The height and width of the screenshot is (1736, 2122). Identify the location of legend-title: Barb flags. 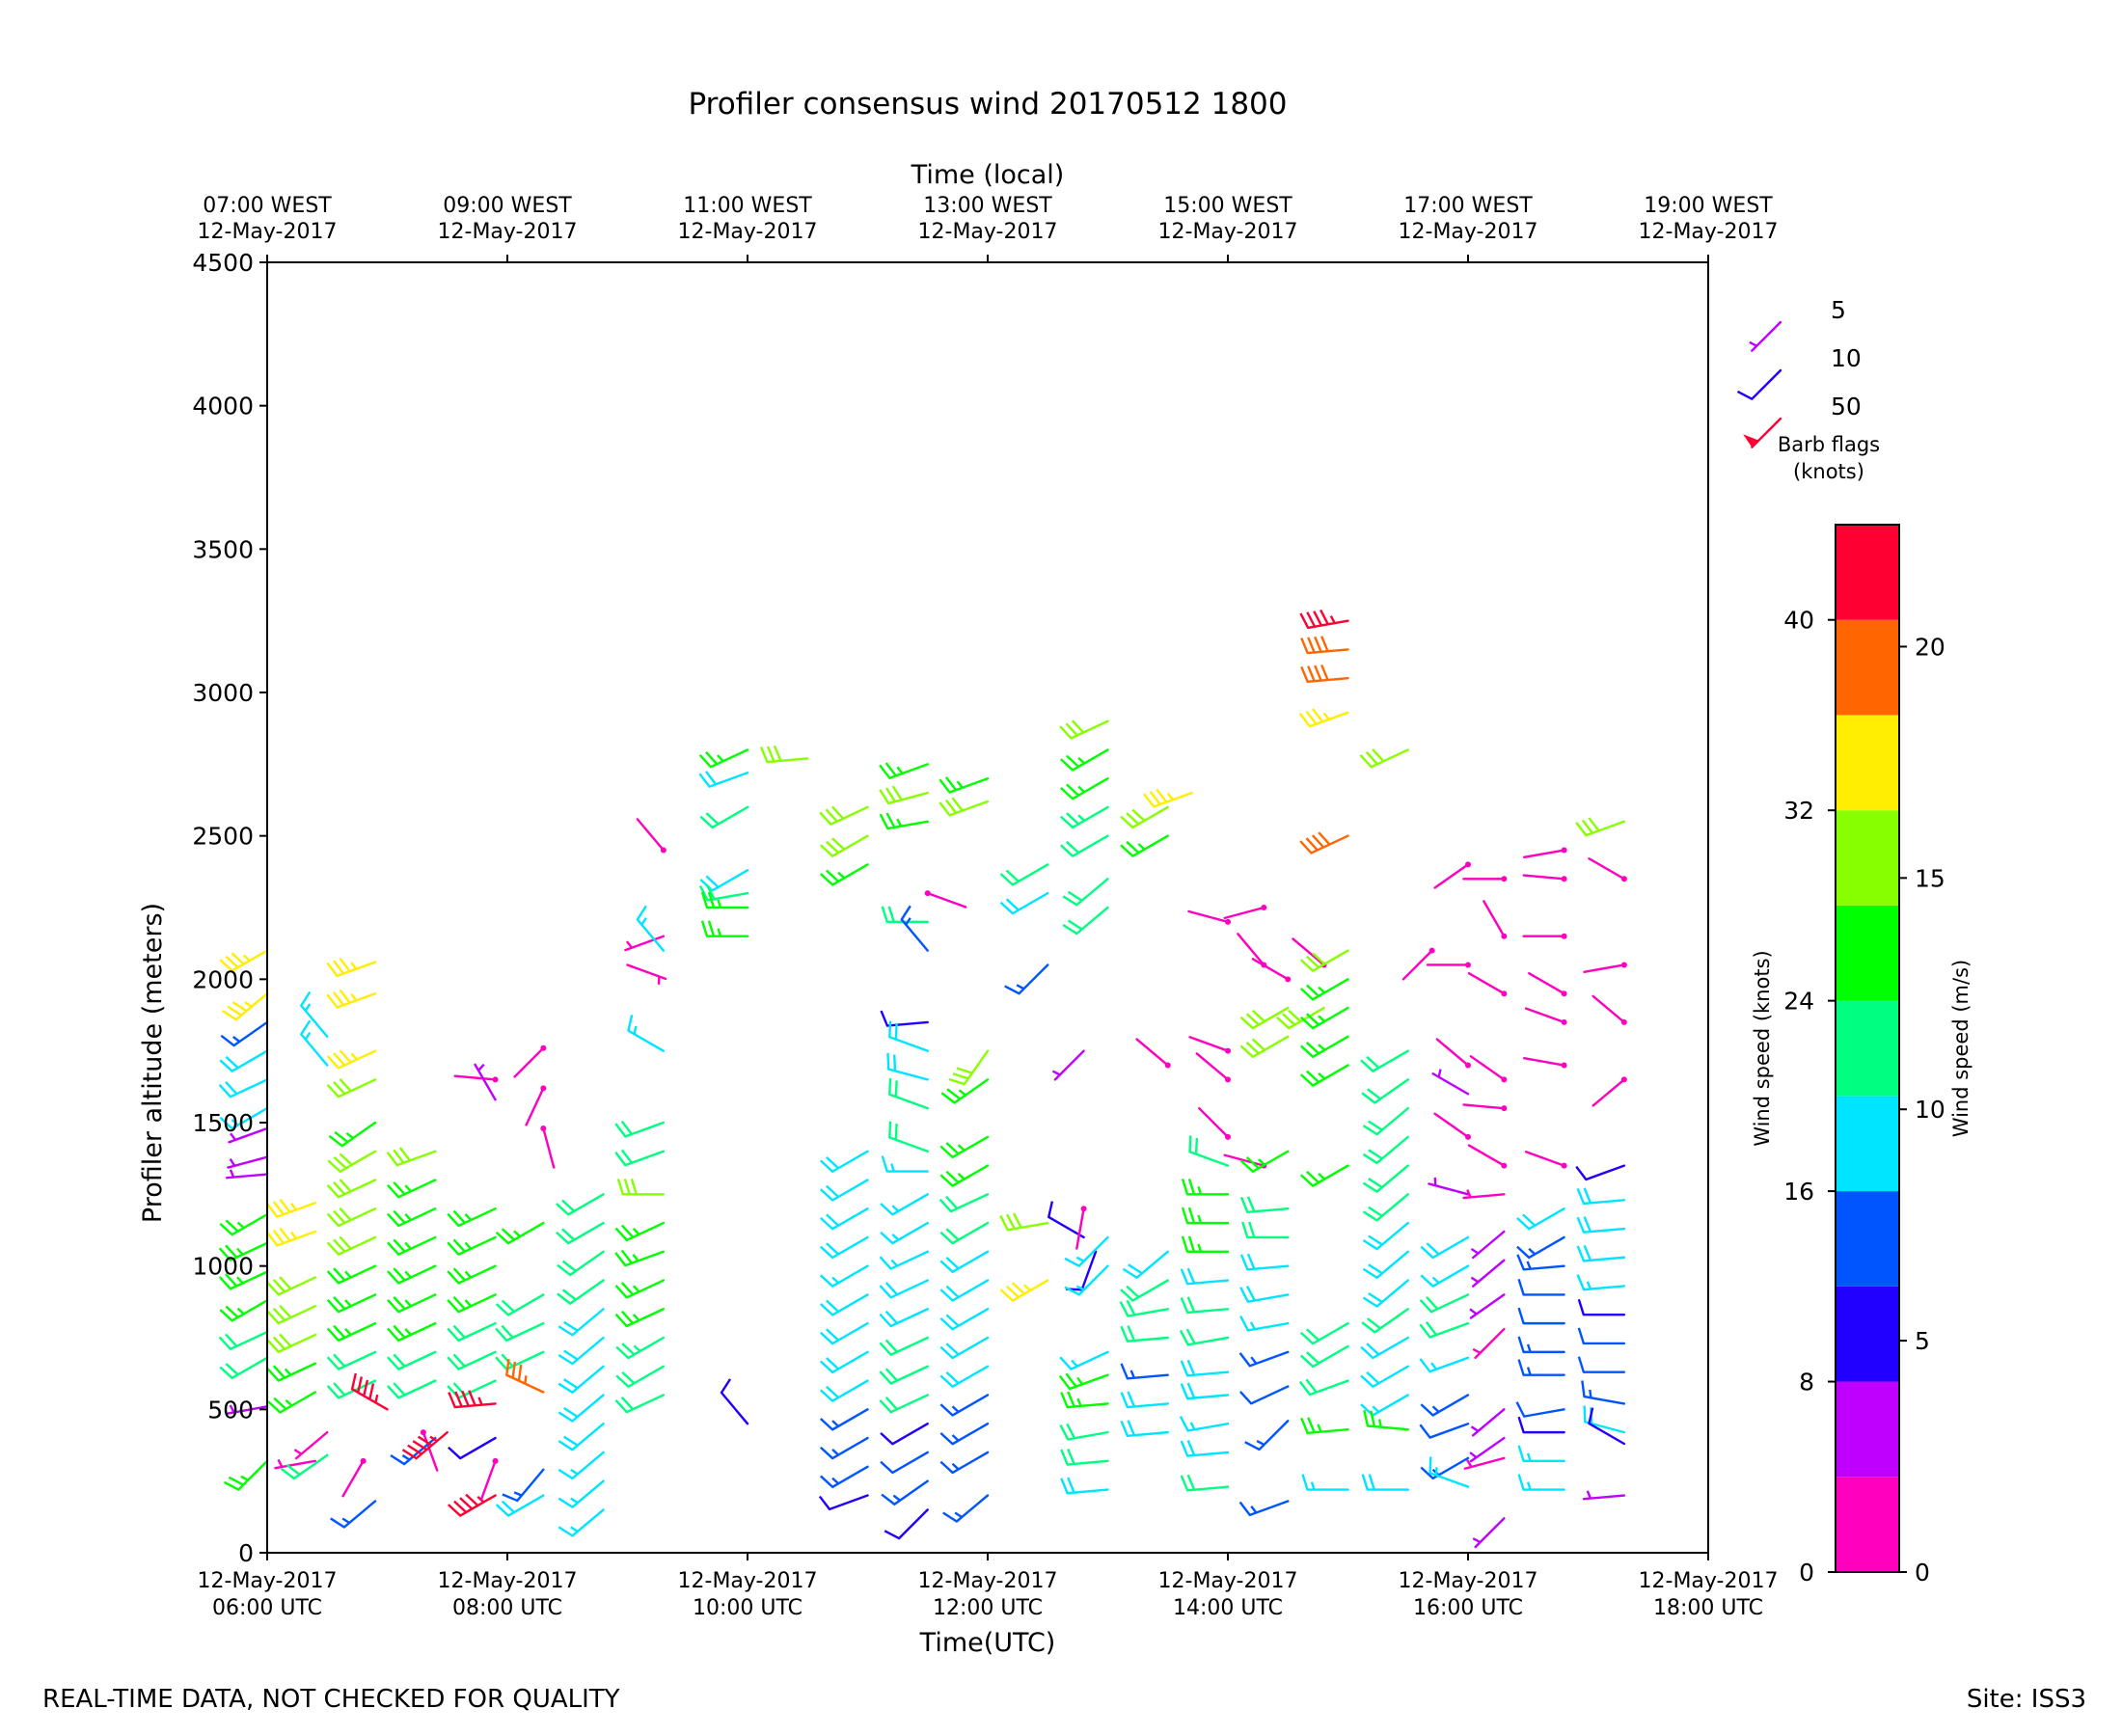
(1829, 445).